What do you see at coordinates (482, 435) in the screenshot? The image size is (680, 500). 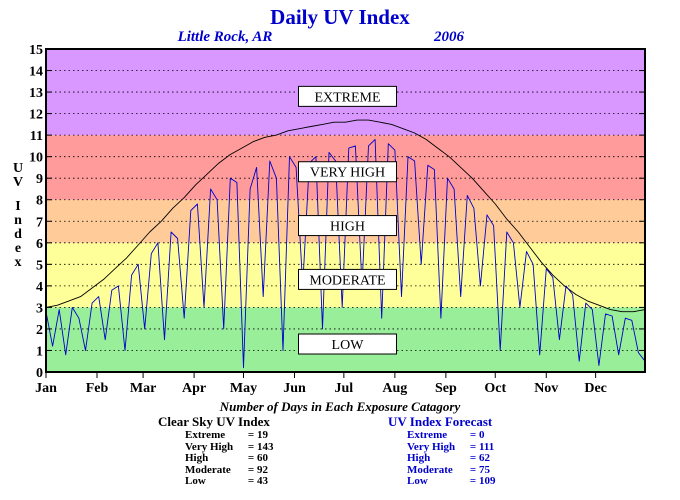 I see `forecast-count-value: 0` at bounding box center [482, 435].